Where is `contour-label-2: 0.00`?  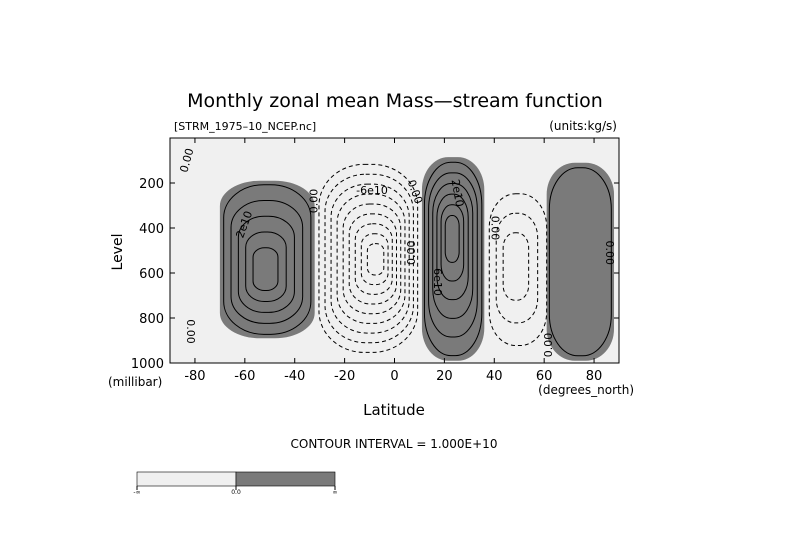 contour-label-2: 0.00 is located at coordinates (314, 201).